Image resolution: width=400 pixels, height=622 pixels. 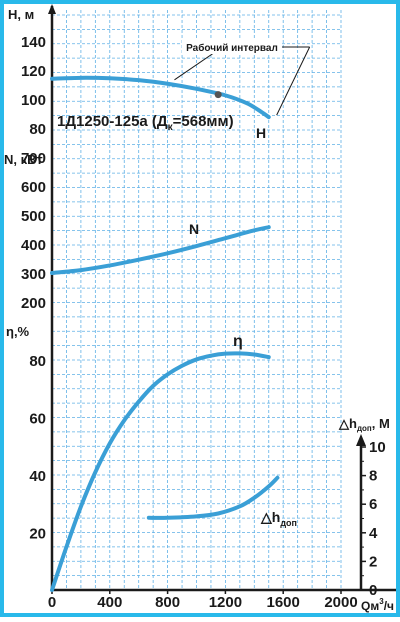 What do you see at coordinates (37, 129) in the screenshot?
I see `H-tick-label: 80` at bounding box center [37, 129].